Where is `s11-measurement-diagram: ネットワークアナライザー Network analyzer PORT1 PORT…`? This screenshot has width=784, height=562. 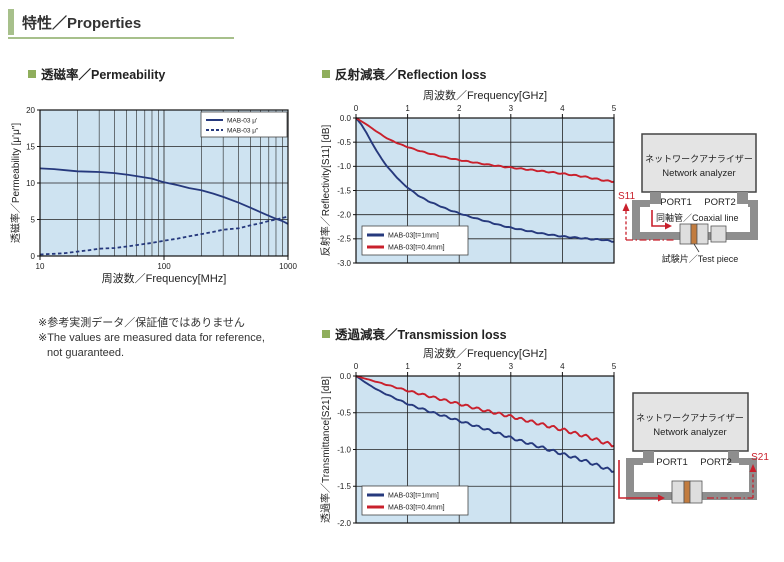
s11-measurement-diagram: ネットワークアナライザー Network analyzer PORT1 PORT… is located at coordinates (688, 198).